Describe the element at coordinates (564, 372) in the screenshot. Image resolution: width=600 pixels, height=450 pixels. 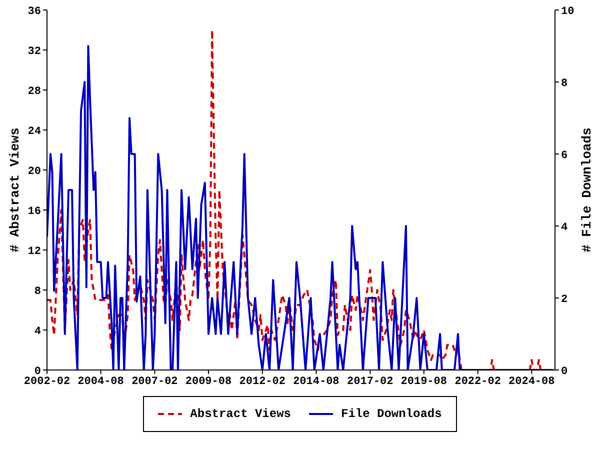
I see `y2-tick-label: 0` at that location.